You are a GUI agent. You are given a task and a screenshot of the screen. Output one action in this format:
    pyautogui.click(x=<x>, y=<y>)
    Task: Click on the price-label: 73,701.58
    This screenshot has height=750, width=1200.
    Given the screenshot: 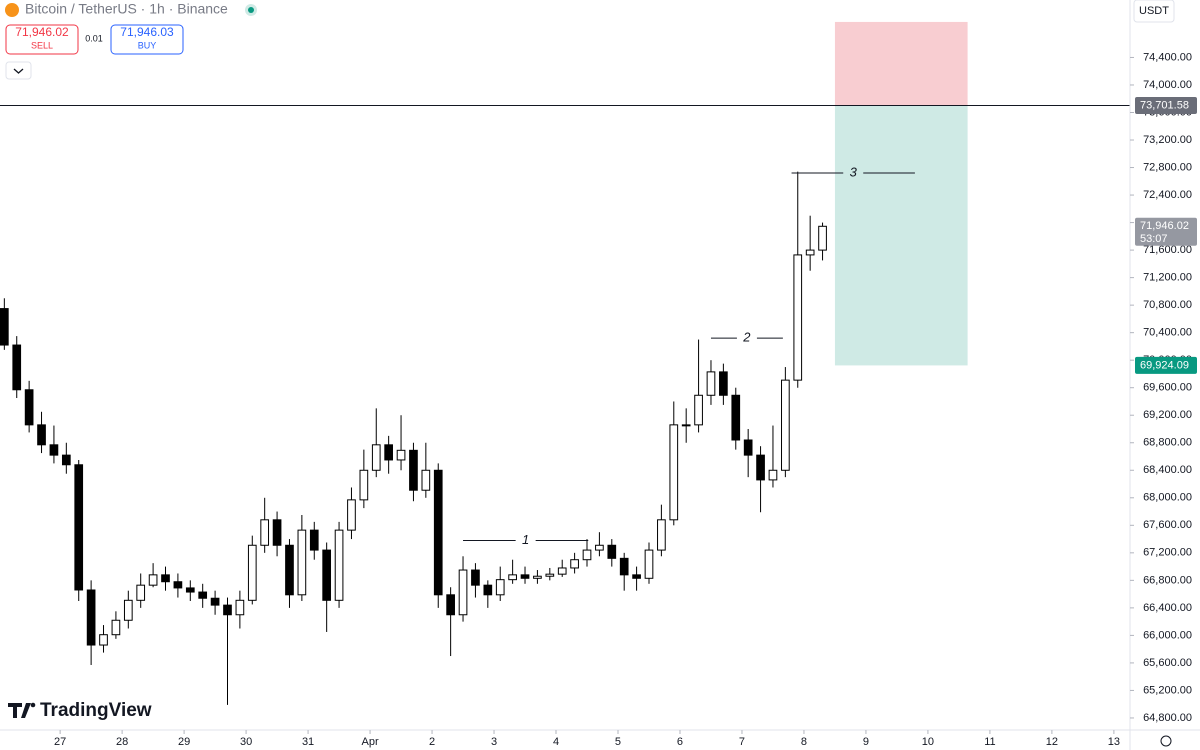 What is the action you would take?
    pyautogui.click(x=1164, y=105)
    